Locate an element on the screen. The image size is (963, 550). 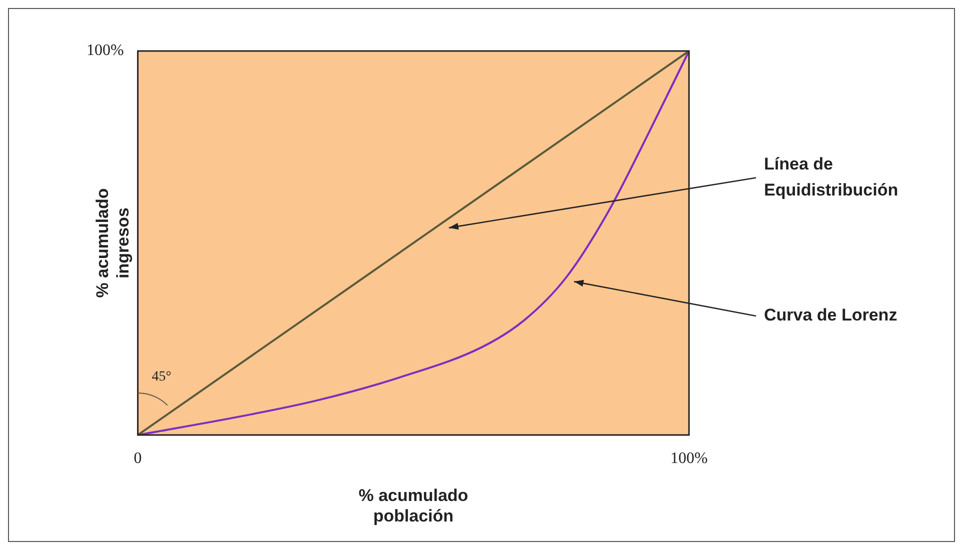
text: Línea de Equidistribución is located at coordinates (831, 177).